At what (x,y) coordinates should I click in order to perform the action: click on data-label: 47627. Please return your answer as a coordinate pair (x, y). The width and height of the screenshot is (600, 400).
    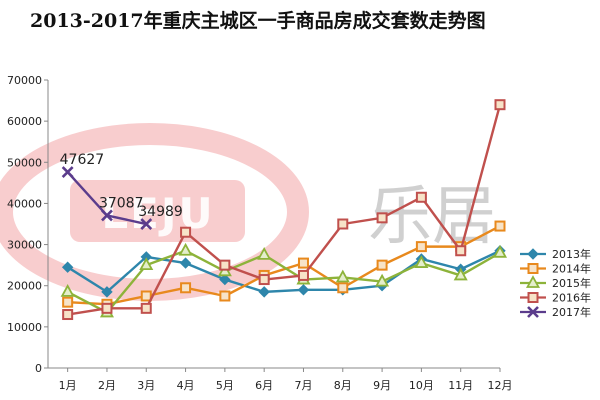
    Looking at the image, I should click on (82, 160).